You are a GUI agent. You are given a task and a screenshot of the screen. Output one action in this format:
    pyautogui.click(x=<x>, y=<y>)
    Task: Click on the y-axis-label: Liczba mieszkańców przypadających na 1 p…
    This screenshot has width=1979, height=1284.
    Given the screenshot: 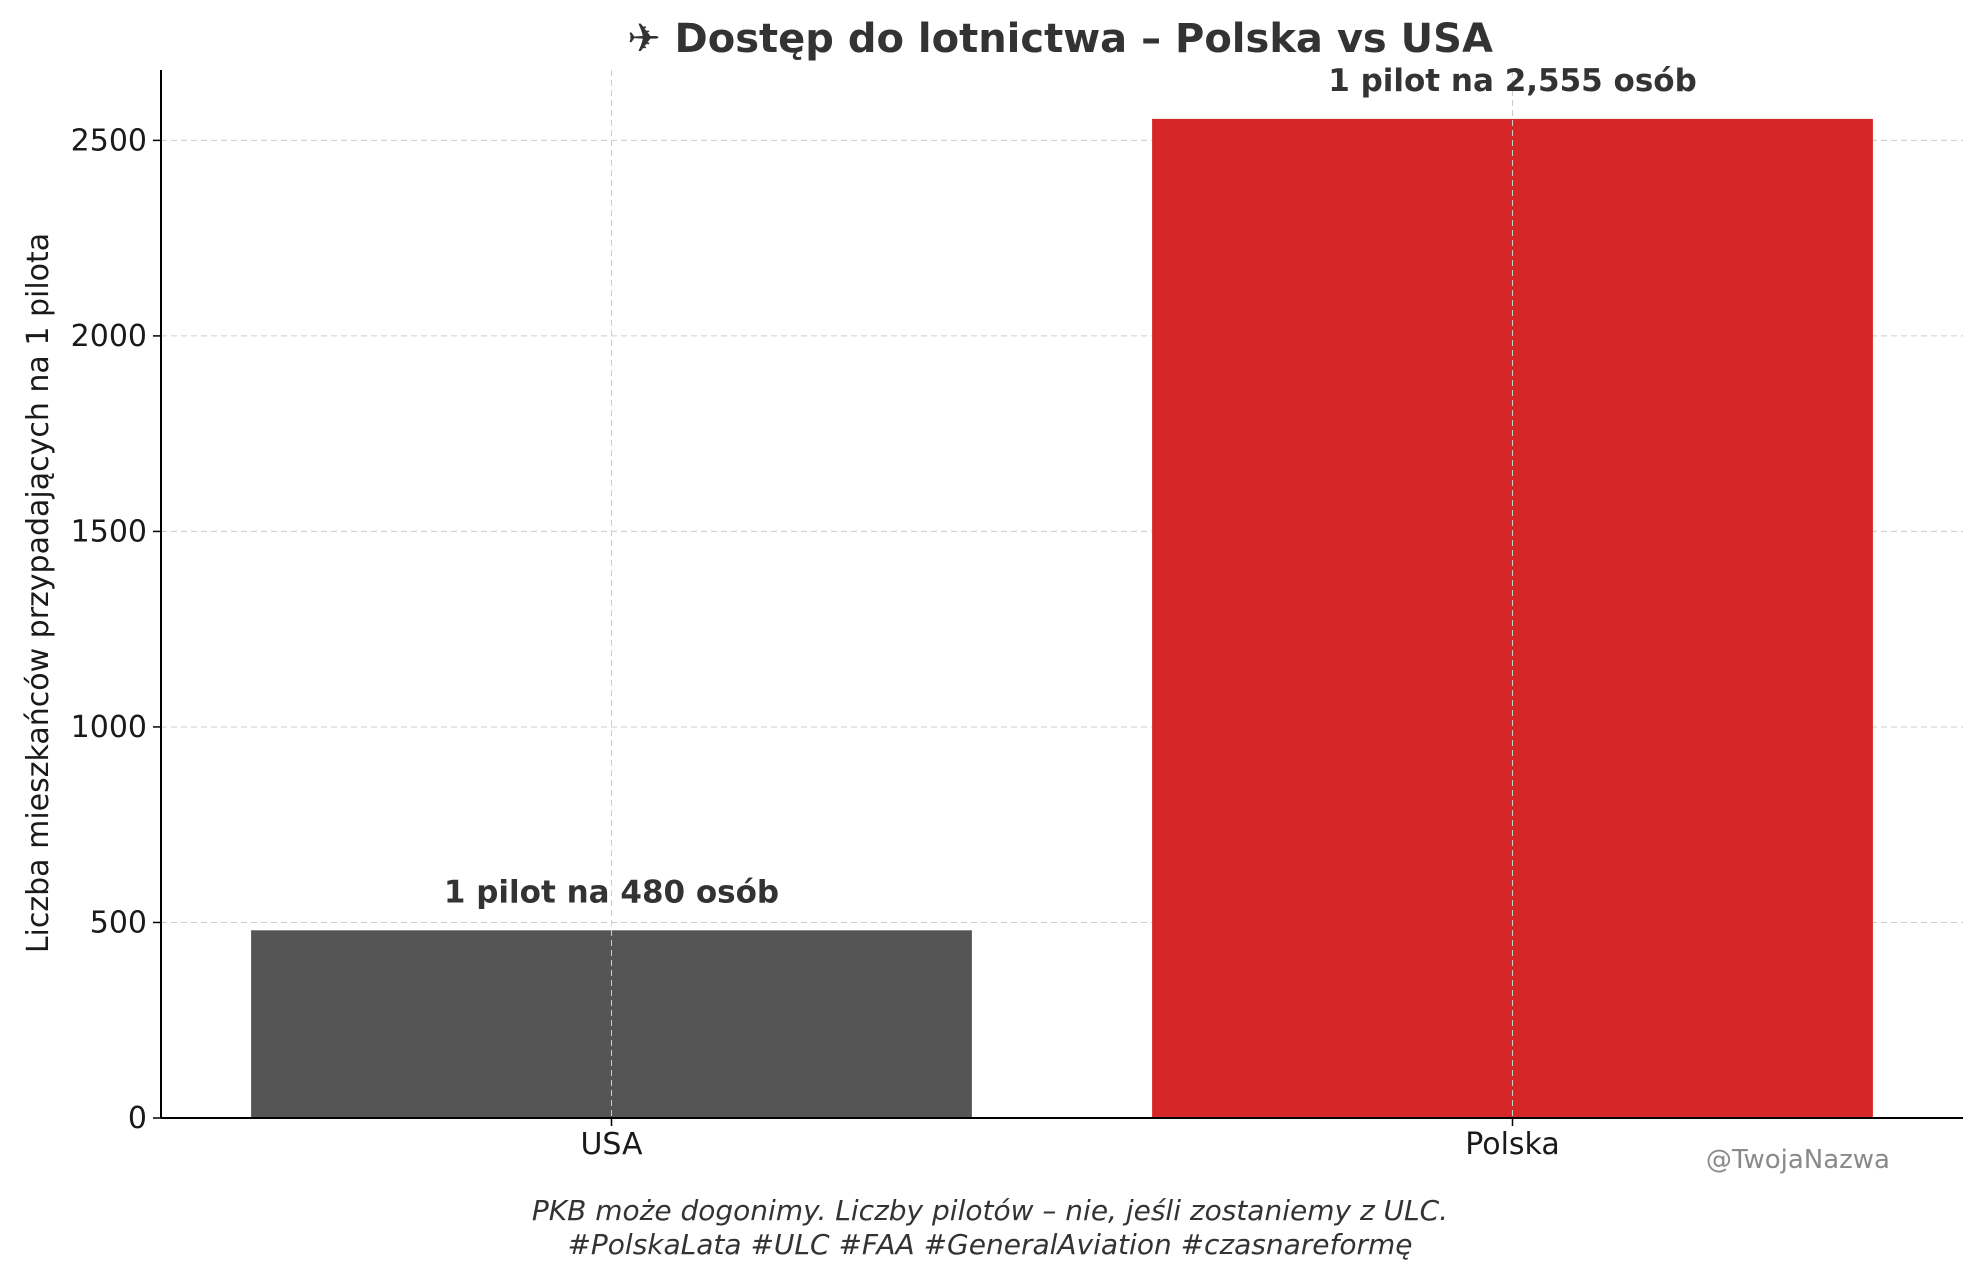 What is the action you would take?
    pyautogui.click(x=38, y=593)
    